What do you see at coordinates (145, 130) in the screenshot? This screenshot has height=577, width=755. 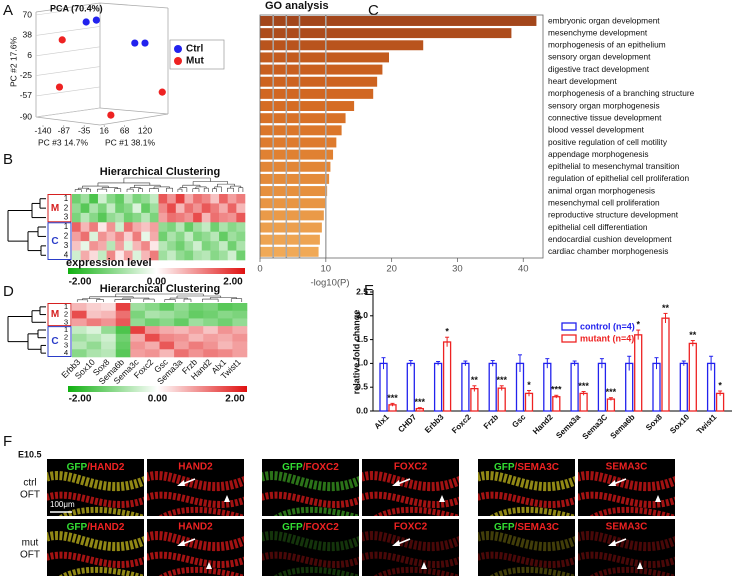 I see `x-tick-label: 120` at bounding box center [145, 130].